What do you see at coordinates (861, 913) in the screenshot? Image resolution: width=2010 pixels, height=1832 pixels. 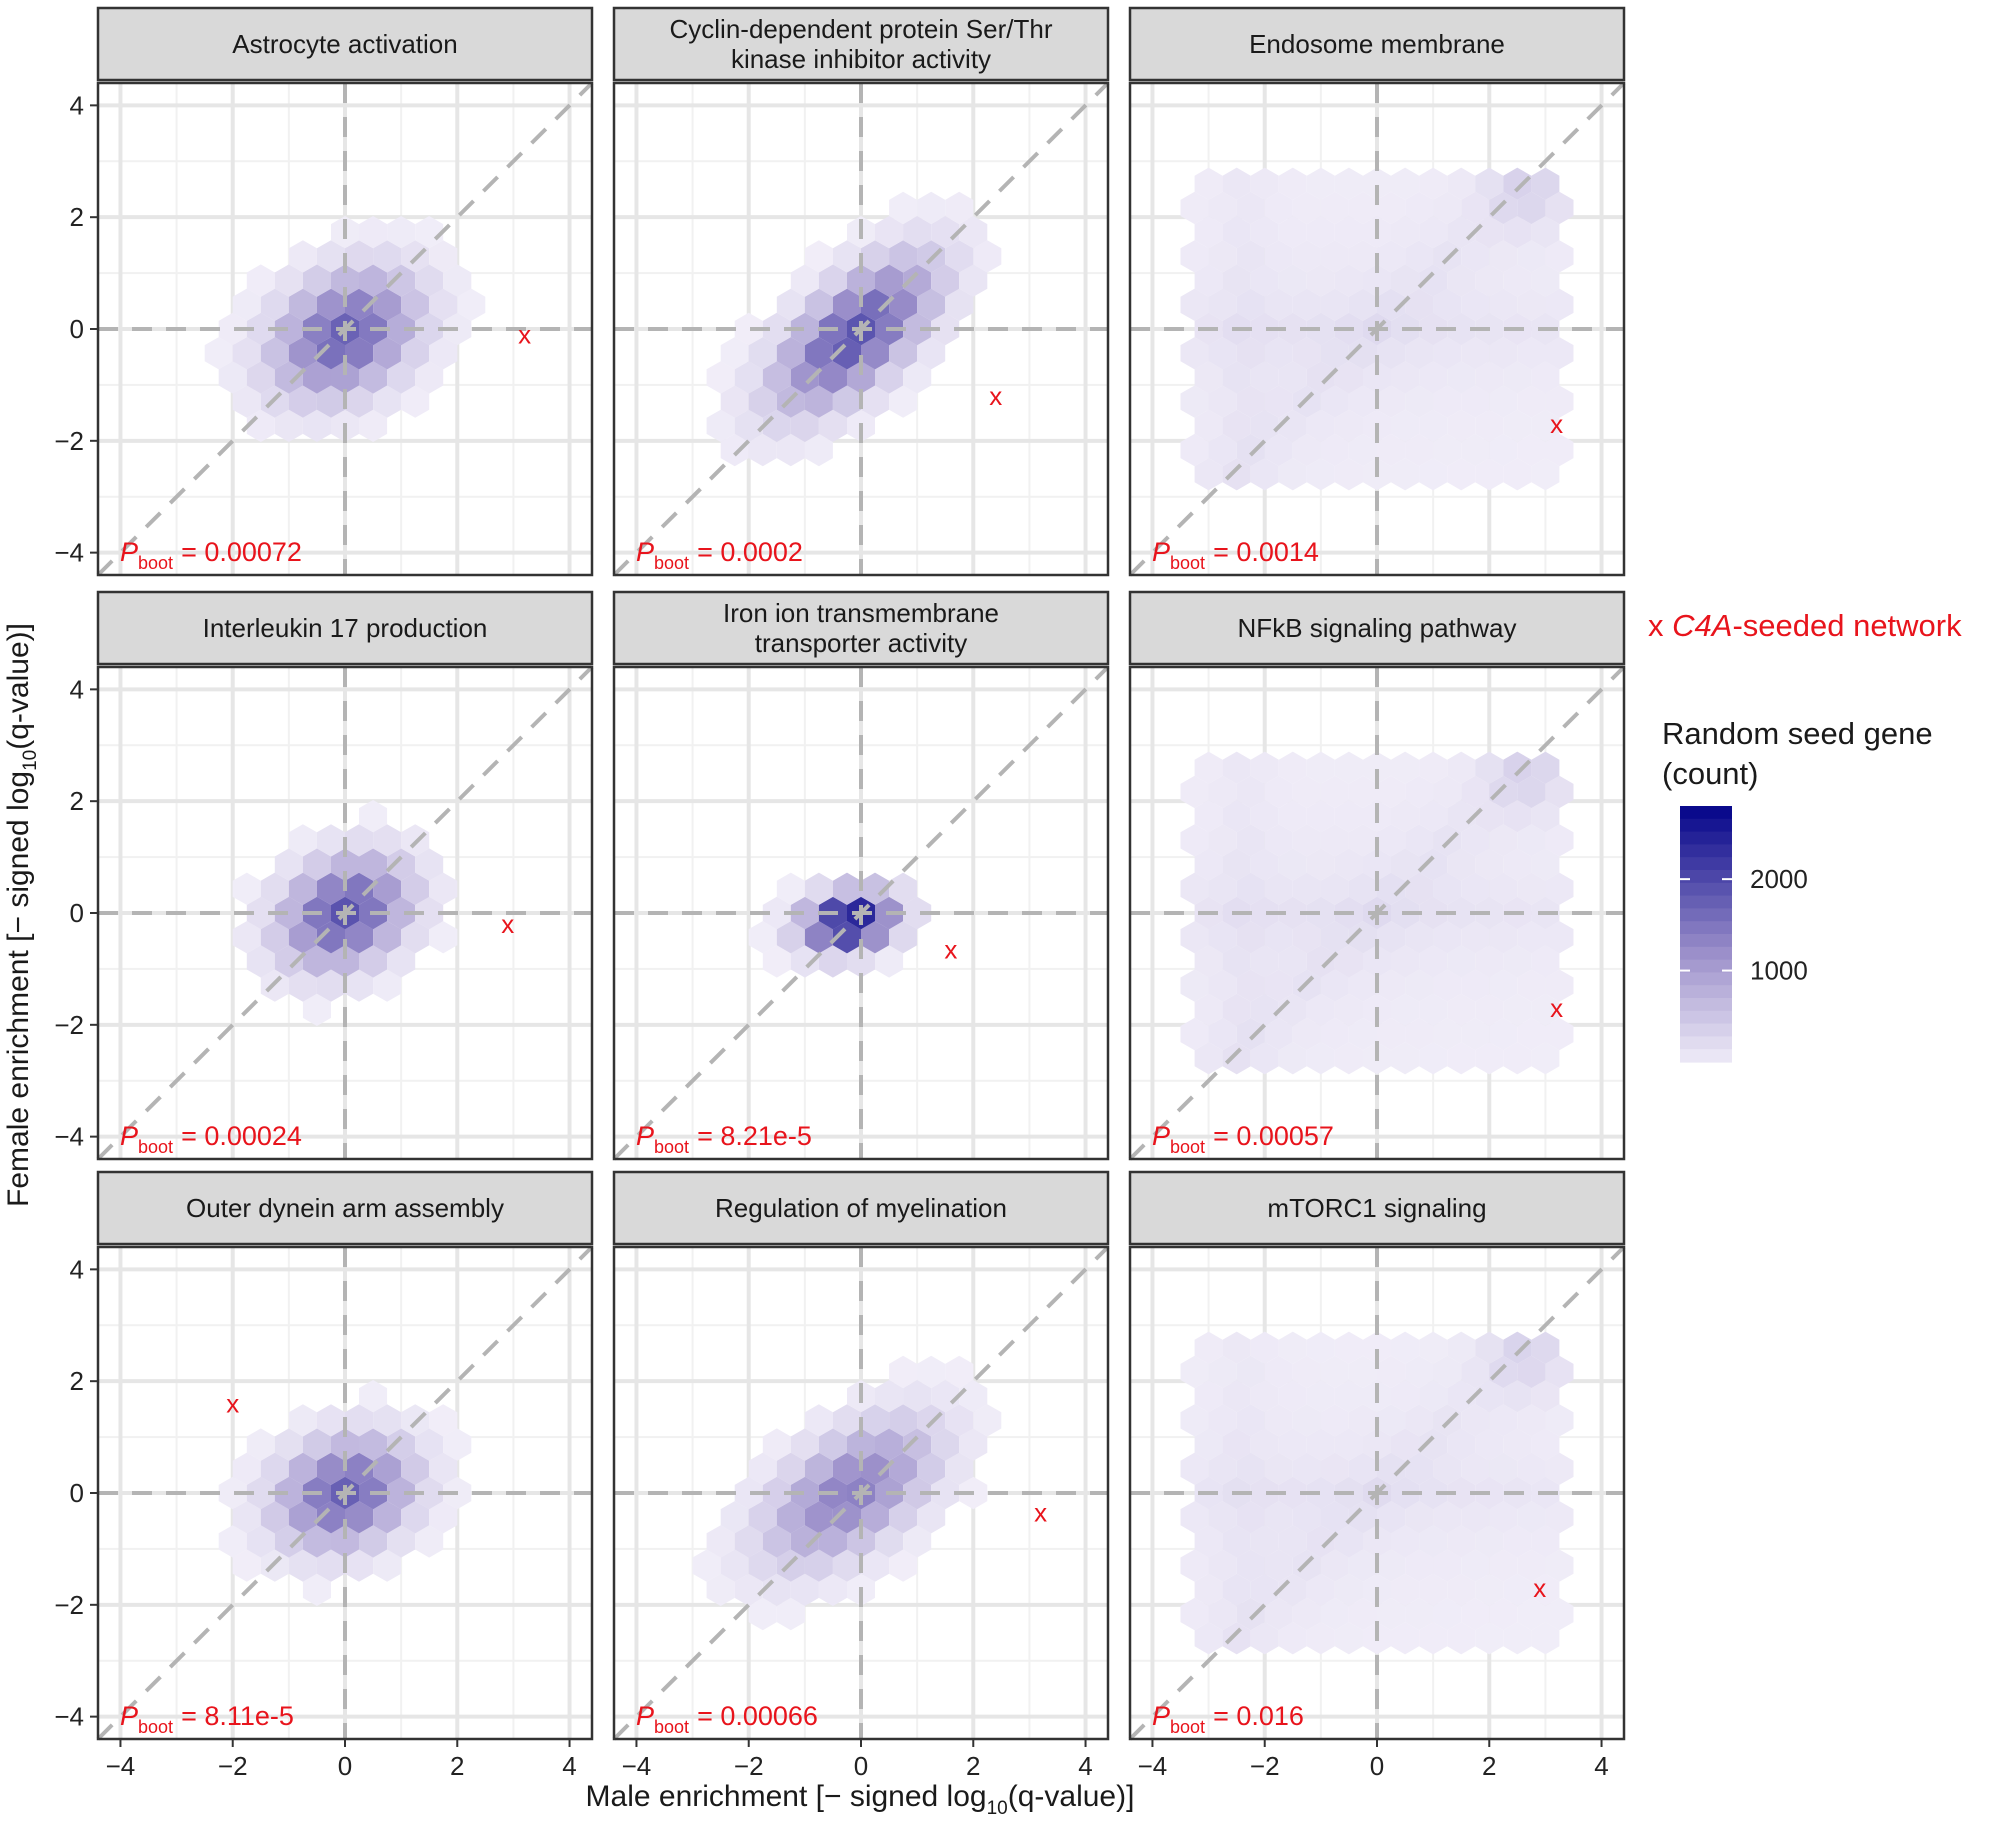 I see `panel-border` at bounding box center [861, 913].